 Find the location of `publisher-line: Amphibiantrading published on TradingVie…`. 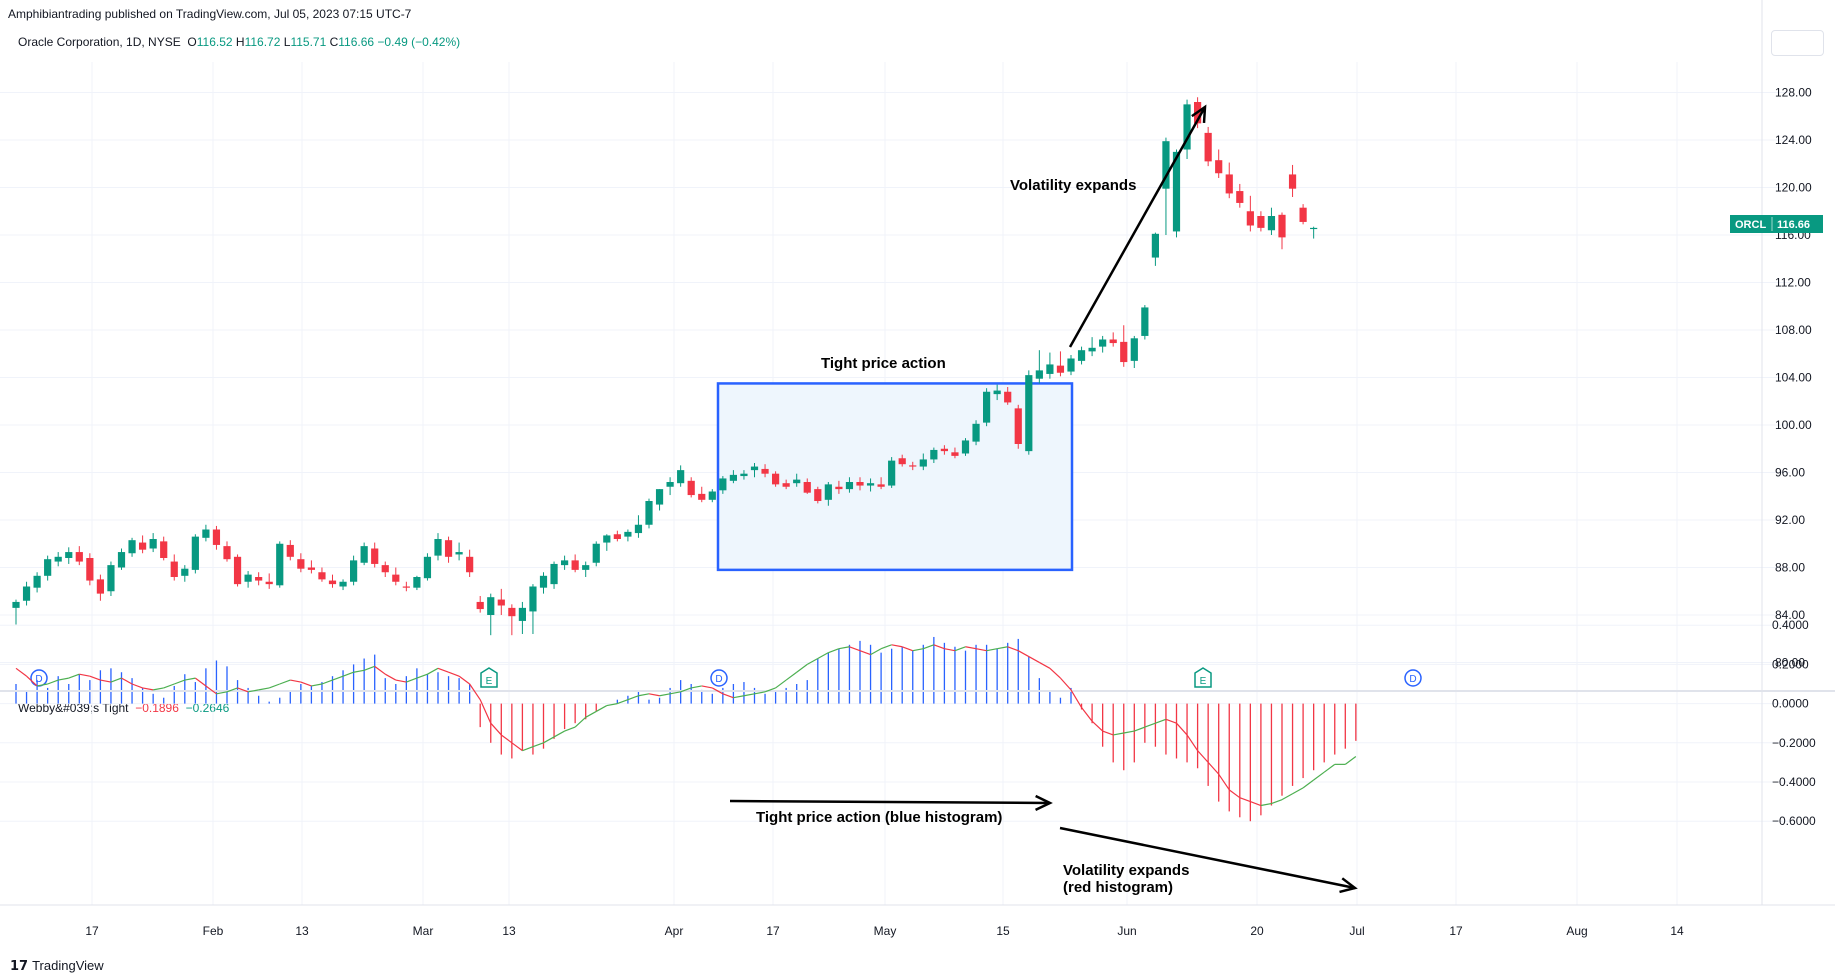

publisher-line: Amphibiantrading published on TradingVie… is located at coordinates (210, 14).